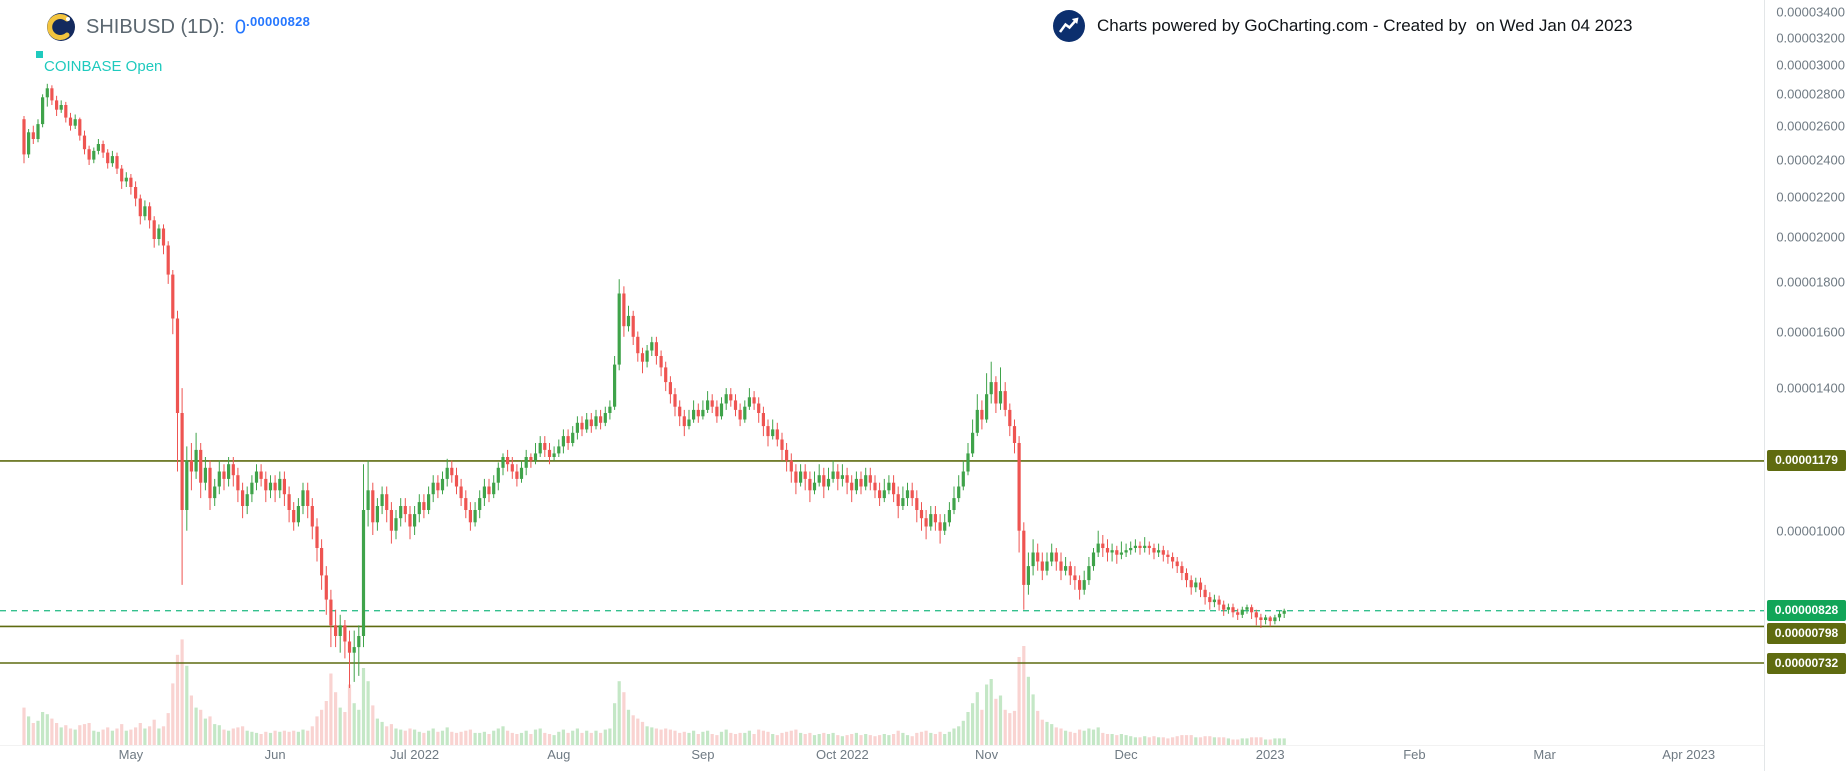 The height and width of the screenshot is (771, 1848). What do you see at coordinates (275, 754) in the screenshot?
I see `time-axis-label: Jun` at bounding box center [275, 754].